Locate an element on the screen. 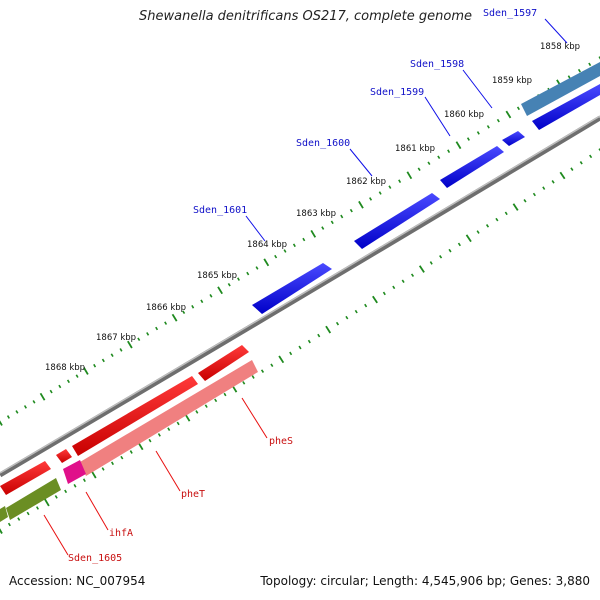  accession-text: Accession: NC_007954 is located at coordinates (77, 581).